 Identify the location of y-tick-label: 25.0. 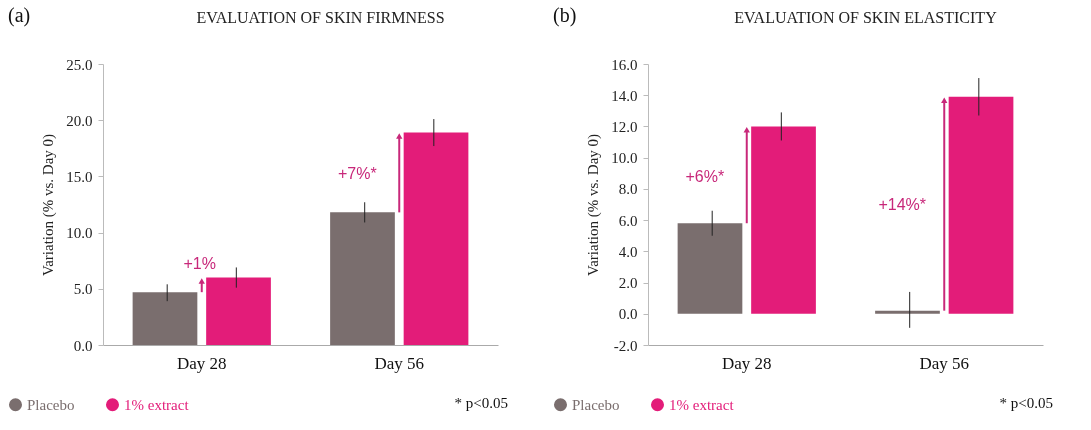
(79, 64).